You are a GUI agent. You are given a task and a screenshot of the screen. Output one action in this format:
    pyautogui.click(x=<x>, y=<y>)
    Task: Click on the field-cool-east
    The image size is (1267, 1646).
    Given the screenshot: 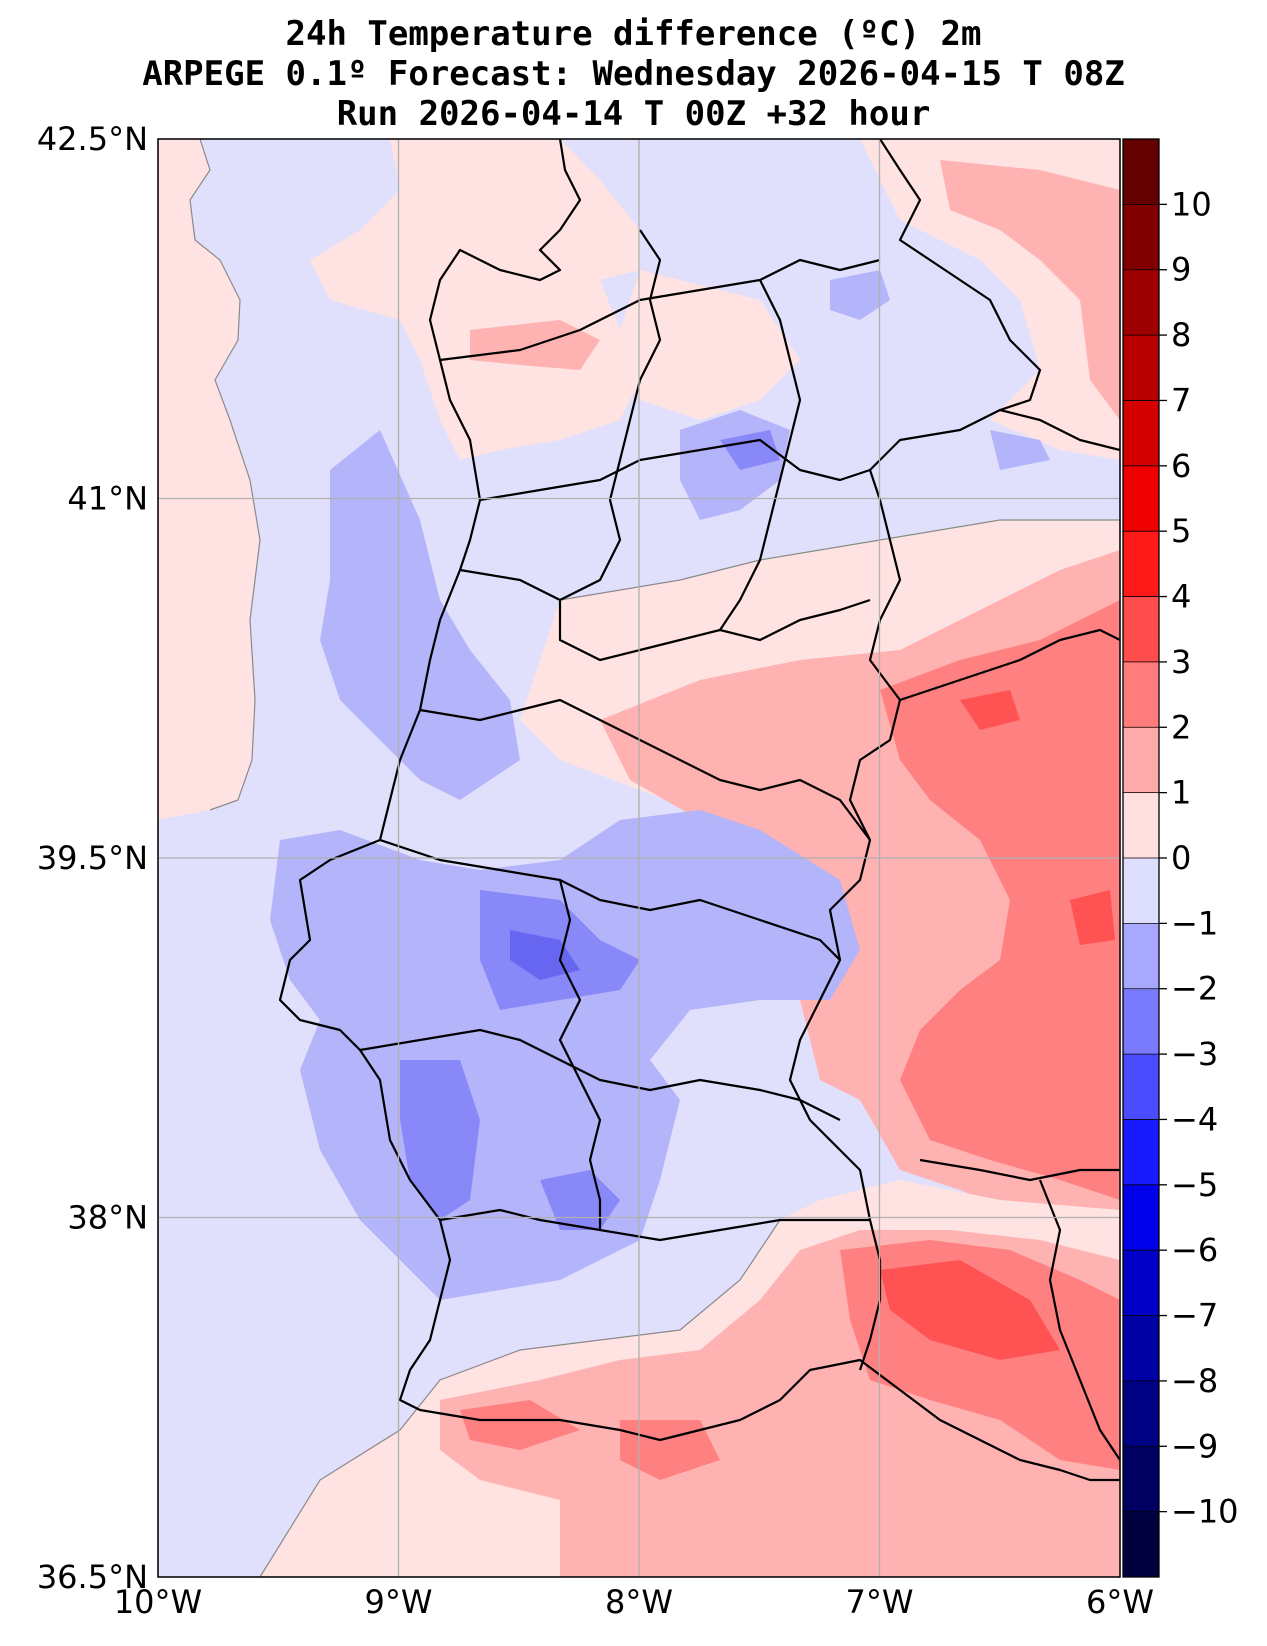 What is the action you would take?
    pyautogui.click(x=1020, y=450)
    